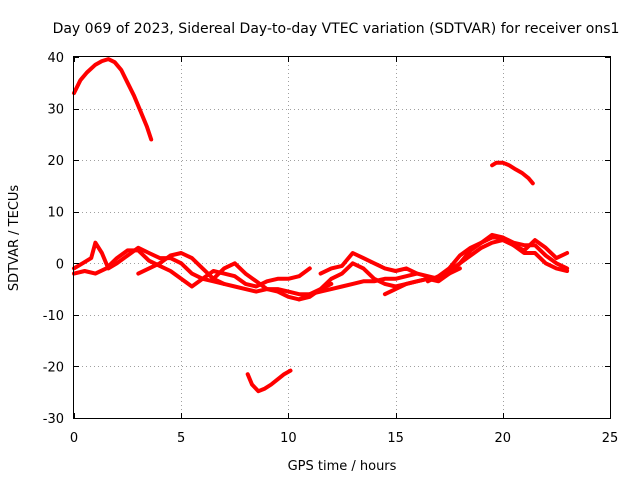  Describe the element at coordinates (14, 238) in the screenshot. I see `y-axis-label: SDTVAR / TECUs` at that location.